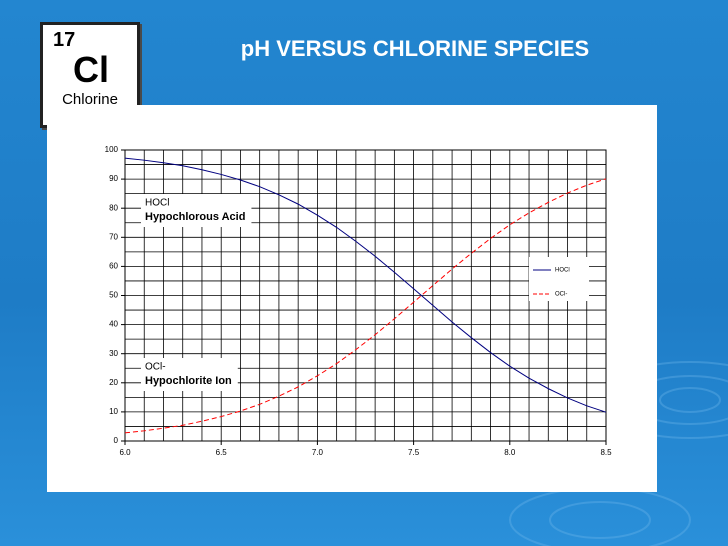 Image resolution: width=728 pixels, height=546 pixels. Describe the element at coordinates (510, 452) in the screenshot. I see `x-tick-label: 8.0` at that location.